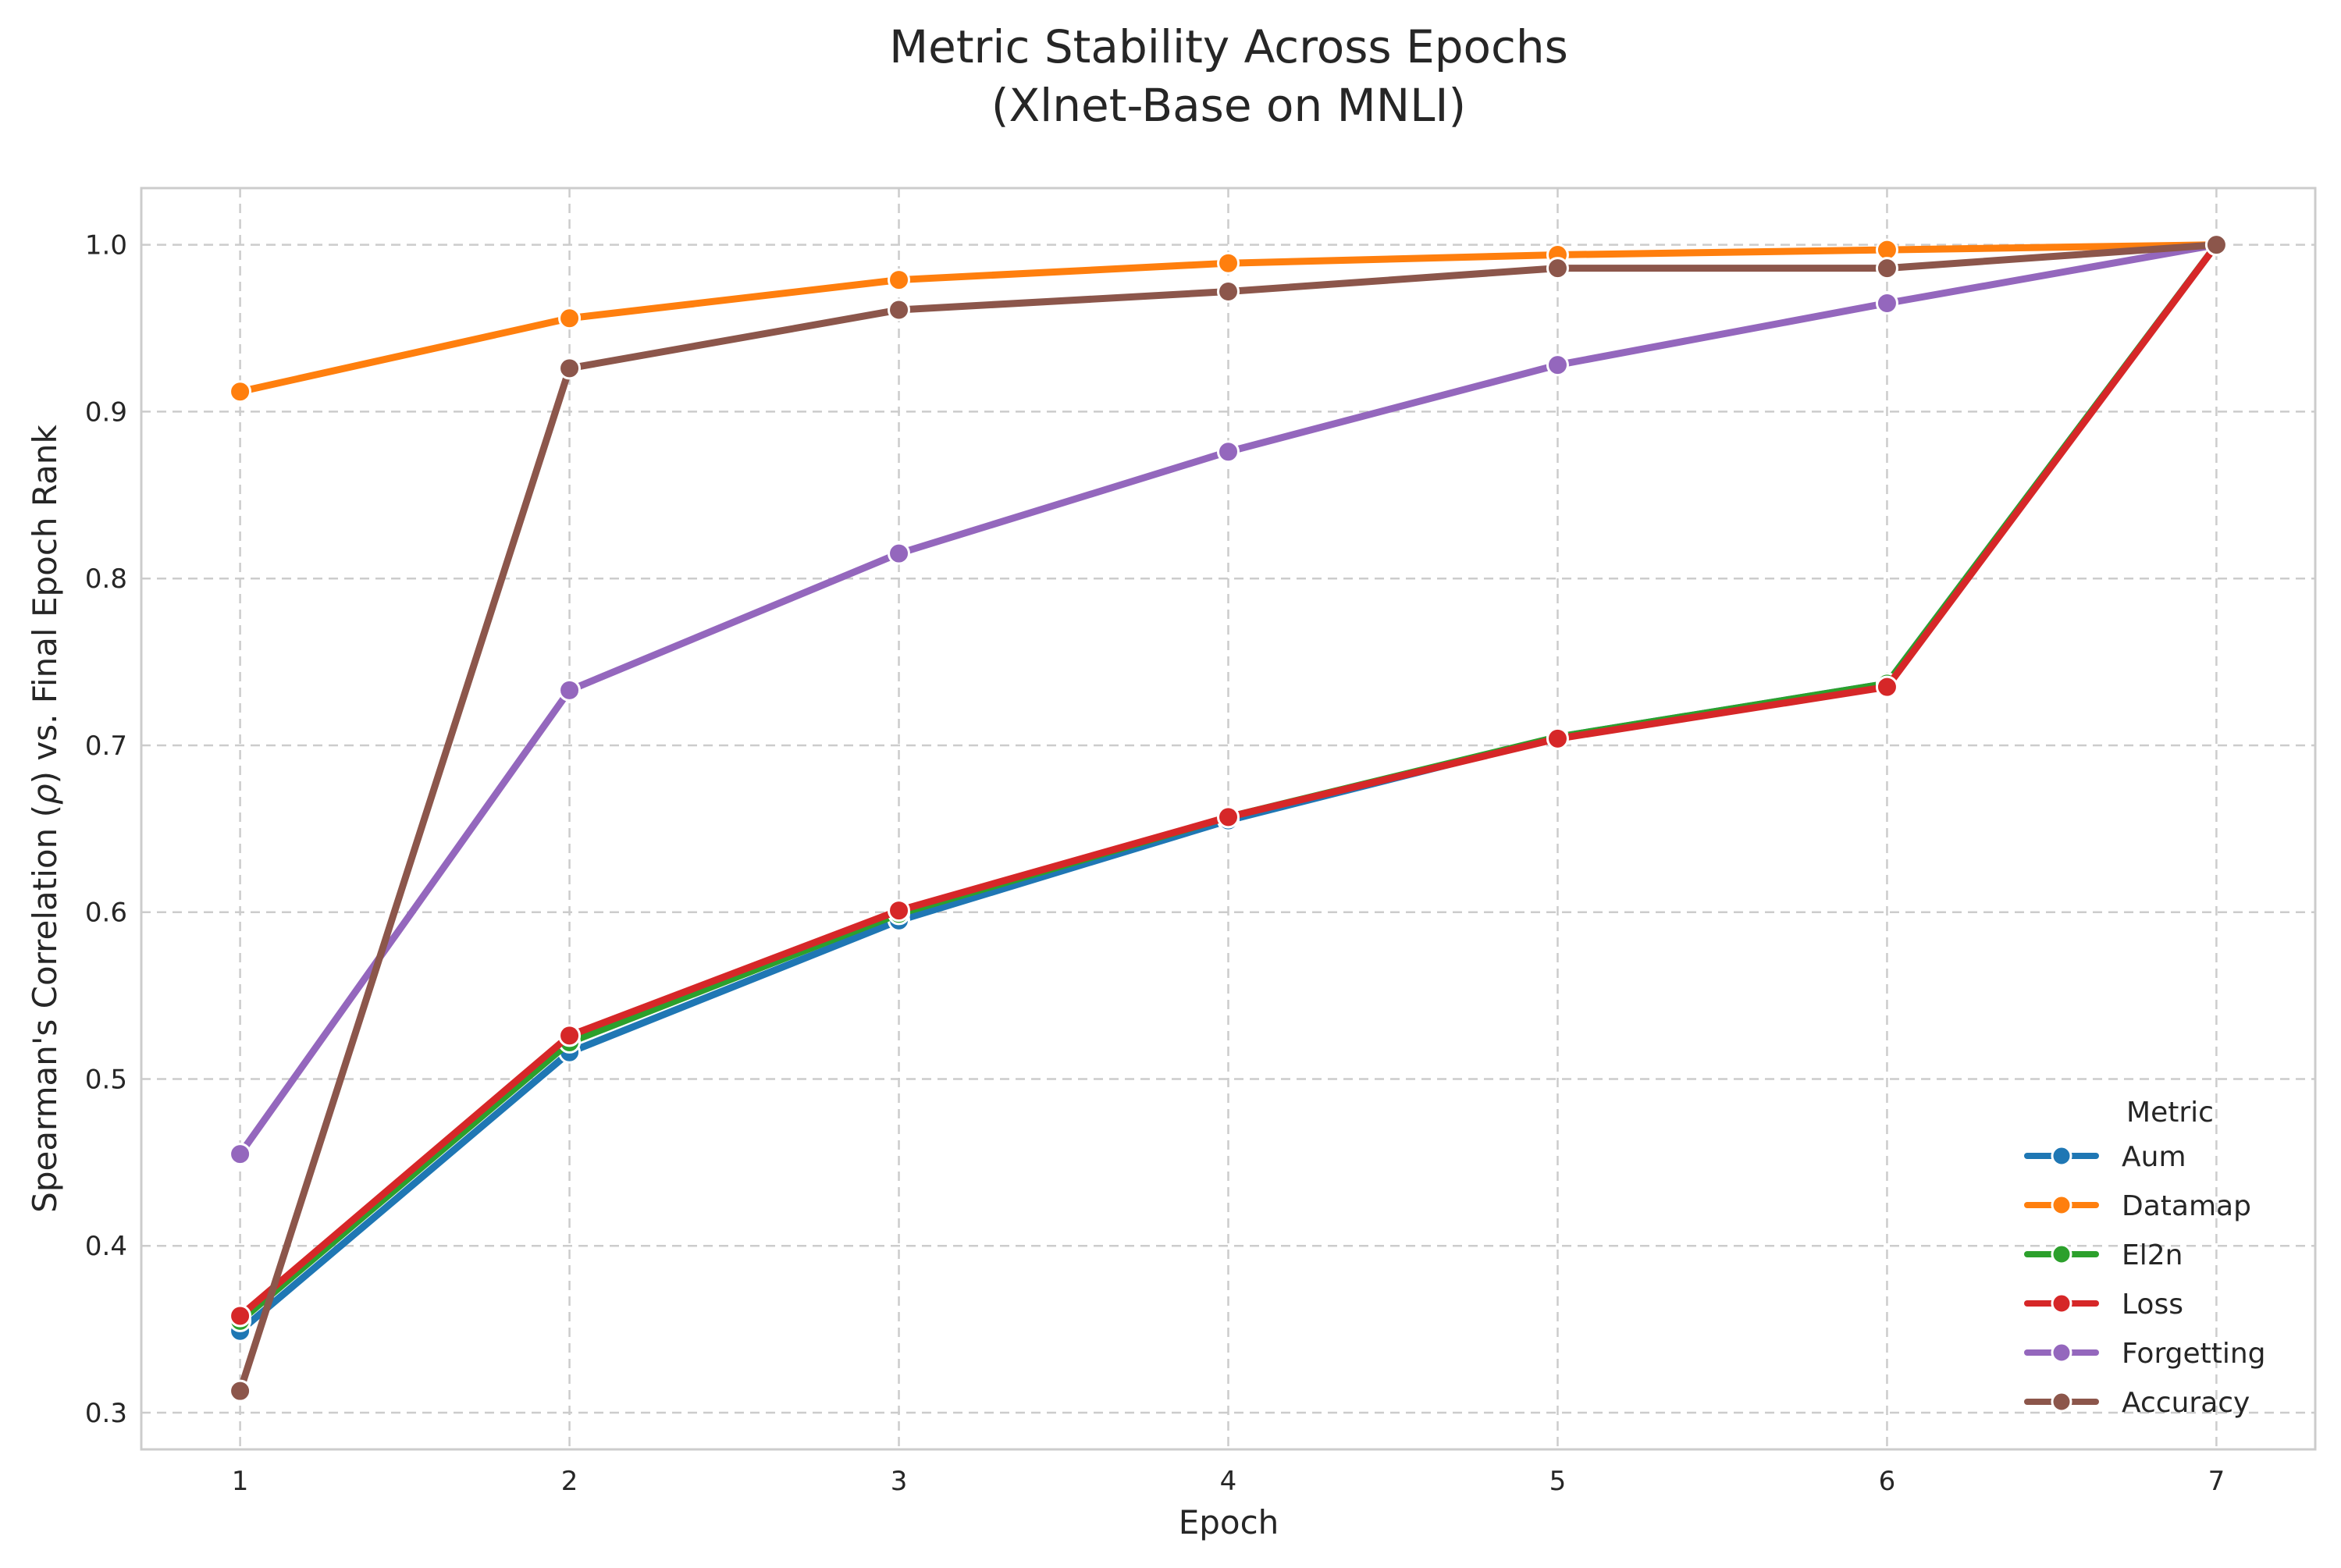 This screenshot has height=1568, width=2341. I want to click on legend-entry-el2n: El2n, so click(2103, 1255).